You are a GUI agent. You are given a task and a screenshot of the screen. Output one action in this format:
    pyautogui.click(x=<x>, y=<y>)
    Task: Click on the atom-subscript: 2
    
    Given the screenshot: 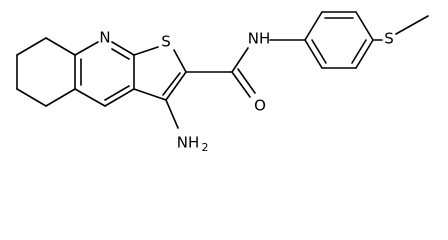 What is the action you would take?
    pyautogui.click(x=205, y=147)
    